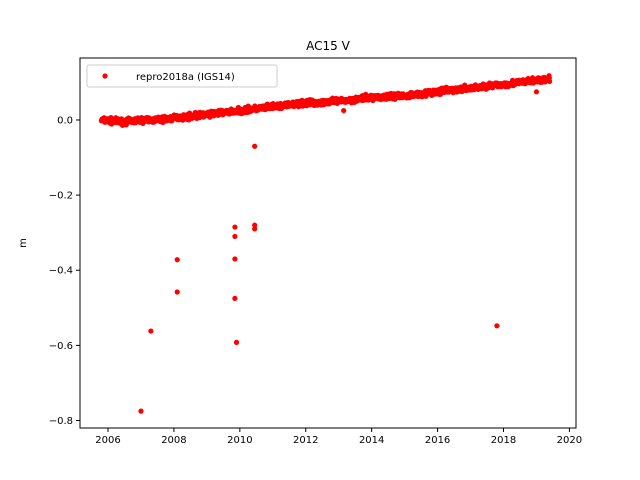  What do you see at coordinates (239, 440) in the screenshot?
I see `x-tick-label: 2010` at bounding box center [239, 440].